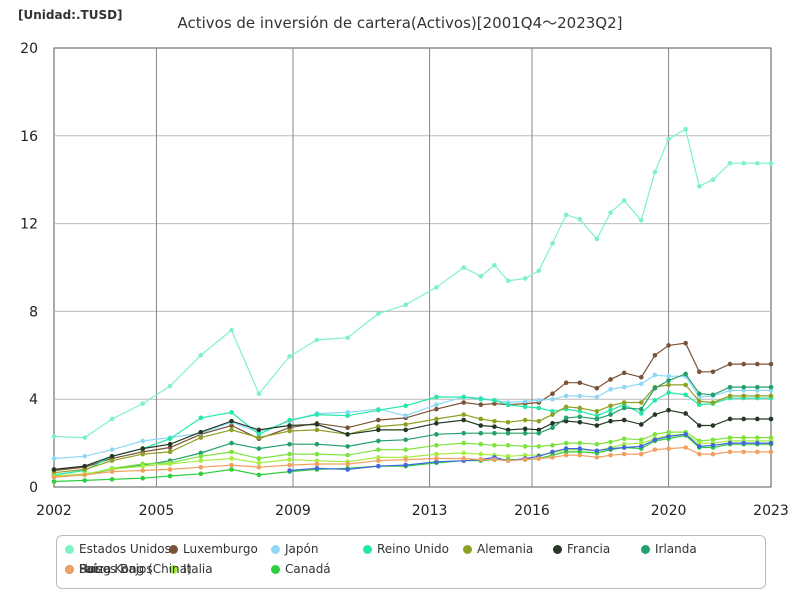  I want to click on legend-item: Japón, so click(294, 549).